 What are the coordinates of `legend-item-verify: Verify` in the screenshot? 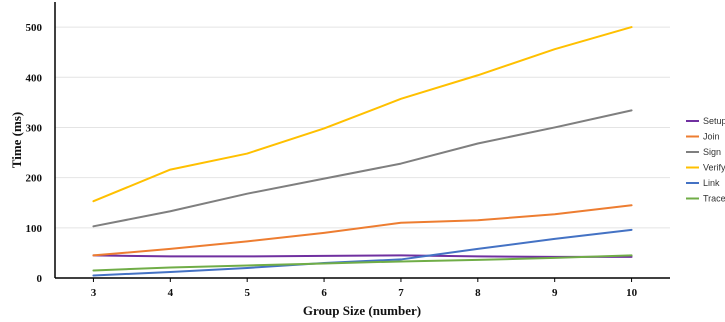 It's located at (705, 168).